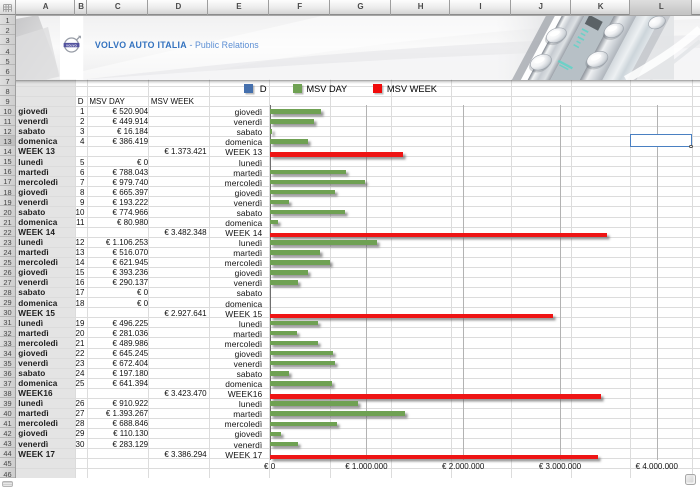 This screenshot has width=700, height=489. What do you see at coordinates (71, 45) in the screenshot?
I see `svg-text: VOLVO` at bounding box center [71, 45].